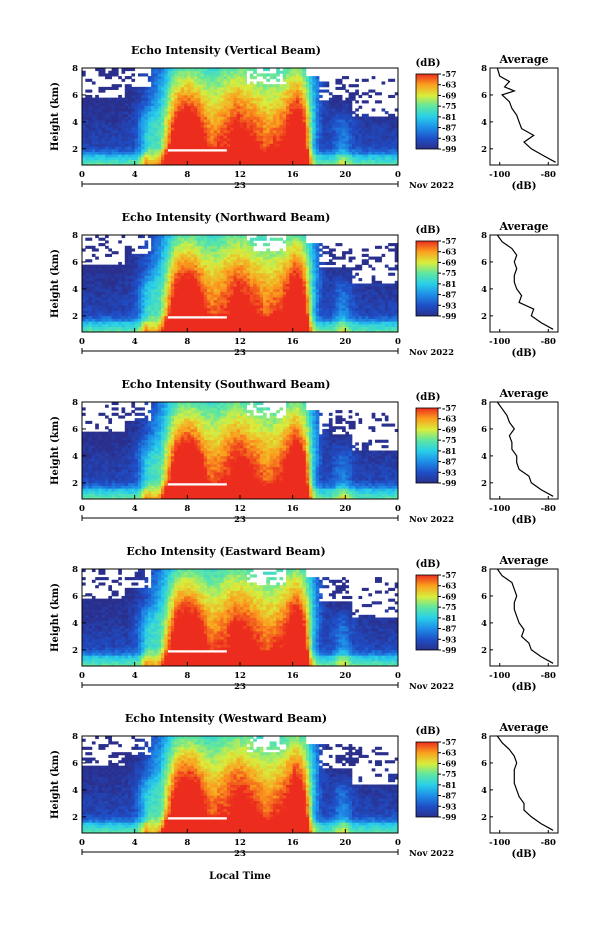  What do you see at coordinates (293, 175) in the screenshot?
I see `x-tick-label: 16` at bounding box center [293, 175].